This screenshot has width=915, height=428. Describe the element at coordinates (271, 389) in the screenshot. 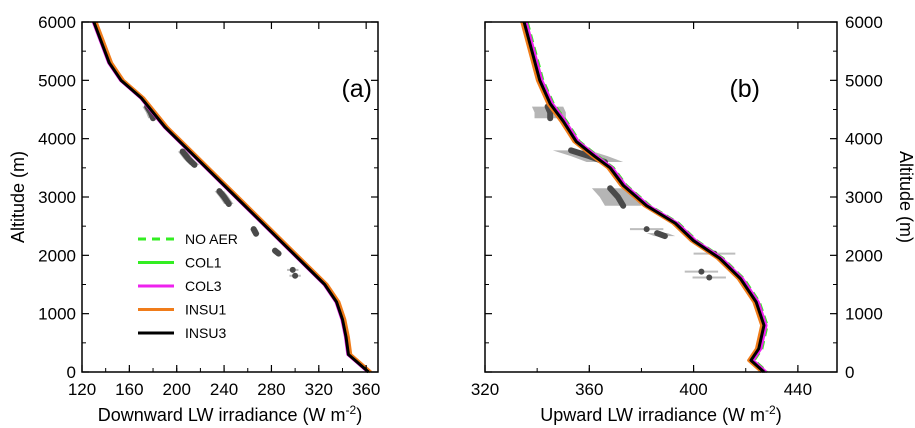

I see `x-tick-label: 280` at that location.